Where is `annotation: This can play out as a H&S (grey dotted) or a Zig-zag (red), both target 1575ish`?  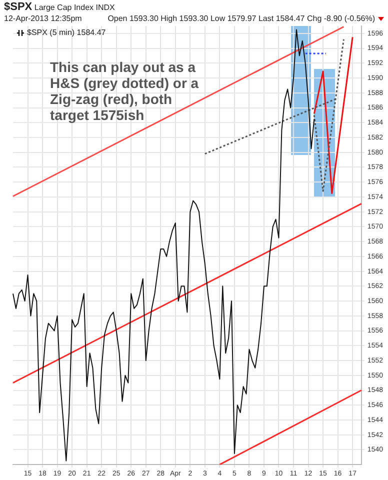
annotation: This can play out as a H&S (grey dotted) or a Zig-zag (red), both target 1575ish is located at coordinates (124, 91).